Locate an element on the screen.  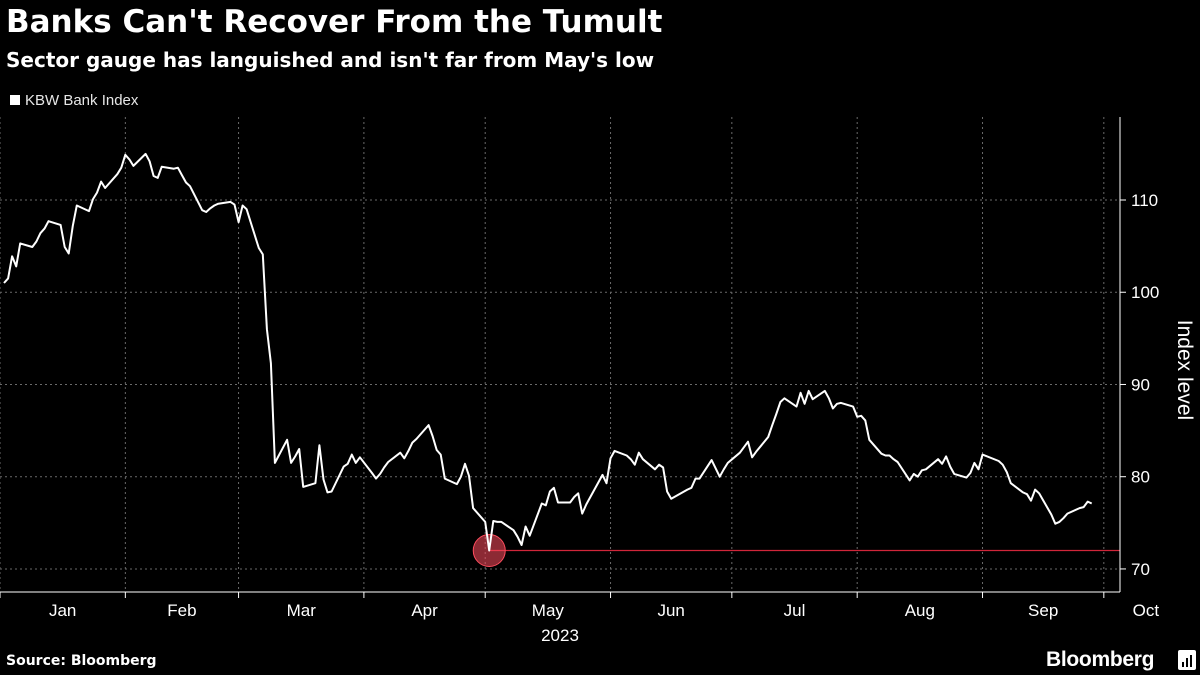
y-tick-label: 80 is located at coordinates (1140, 477).